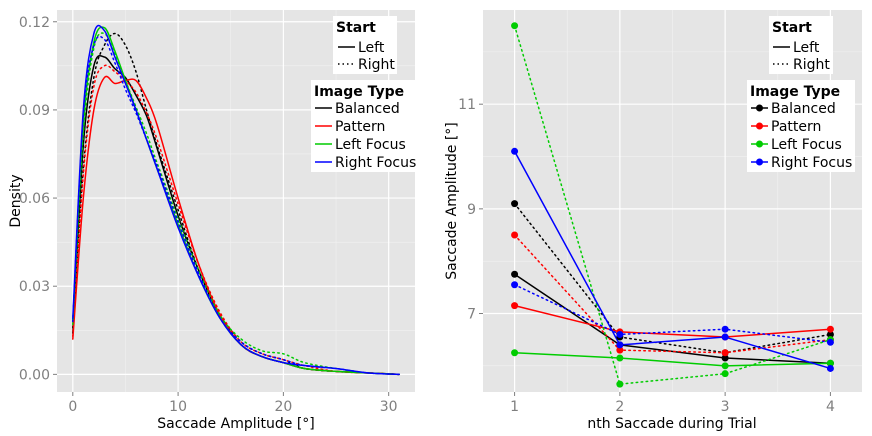 The height and width of the screenshot is (436, 872). Describe the element at coordinates (759, 108) in the screenshot. I see `legend-key-balanced-point` at that location.